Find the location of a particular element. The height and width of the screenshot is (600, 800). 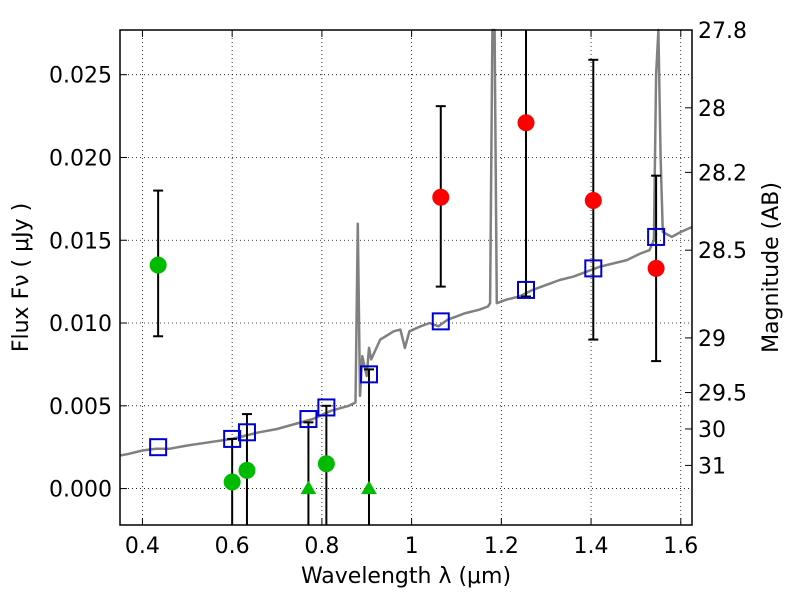

y-axis-label: Flux Fν ( μJy ) is located at coordinates (21, 277).